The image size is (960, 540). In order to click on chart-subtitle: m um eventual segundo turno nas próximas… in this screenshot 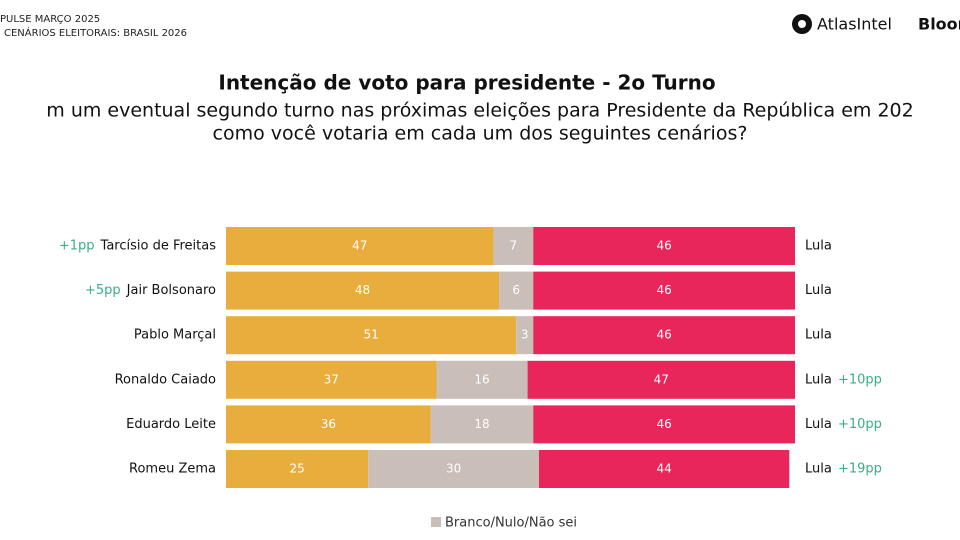, I will do `click(479, 111)`.